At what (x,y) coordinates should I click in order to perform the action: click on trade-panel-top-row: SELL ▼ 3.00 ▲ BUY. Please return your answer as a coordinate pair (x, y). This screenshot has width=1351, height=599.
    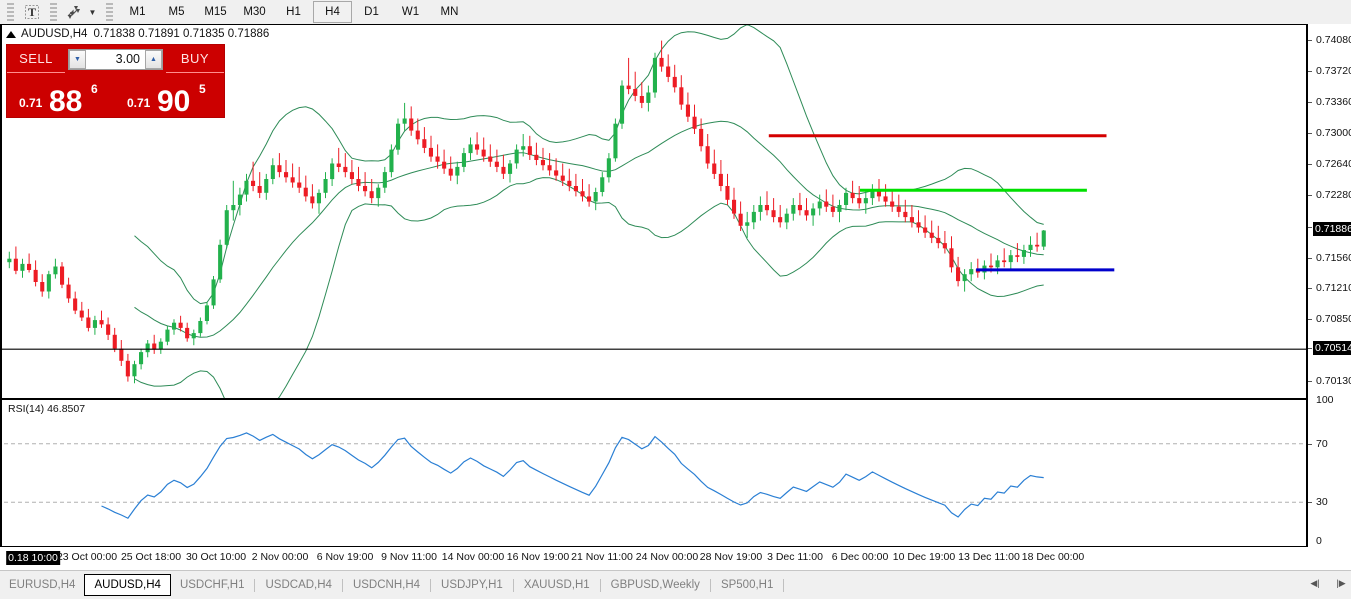
    Looking at the image, I should click on (115, 59).